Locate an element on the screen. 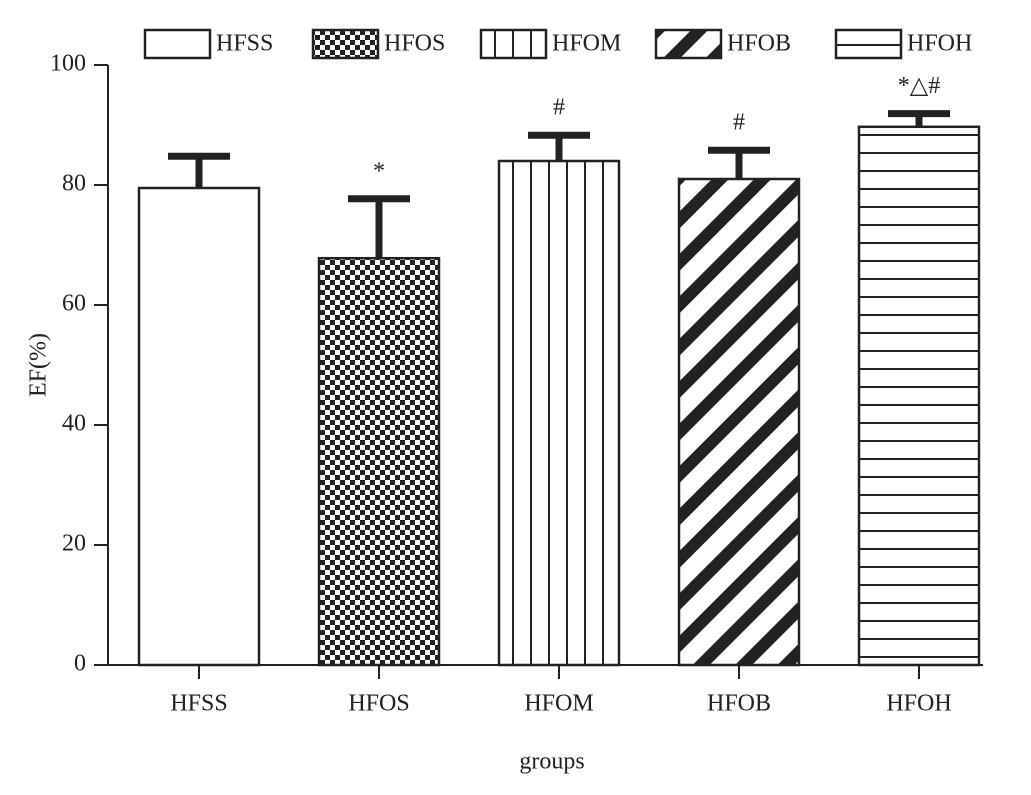 This screenshot has height=795, width=1031. legend-label: HFOH is located at coordinates (939, 44).